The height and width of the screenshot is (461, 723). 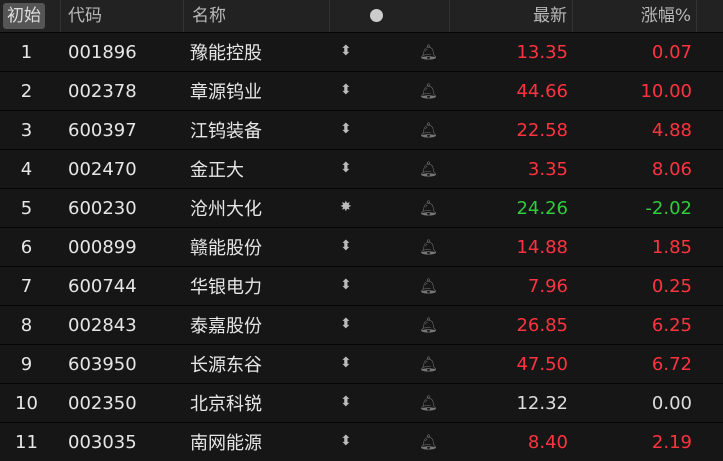 I want to click on change-percent: 8.06, so click(x=671, y=169).